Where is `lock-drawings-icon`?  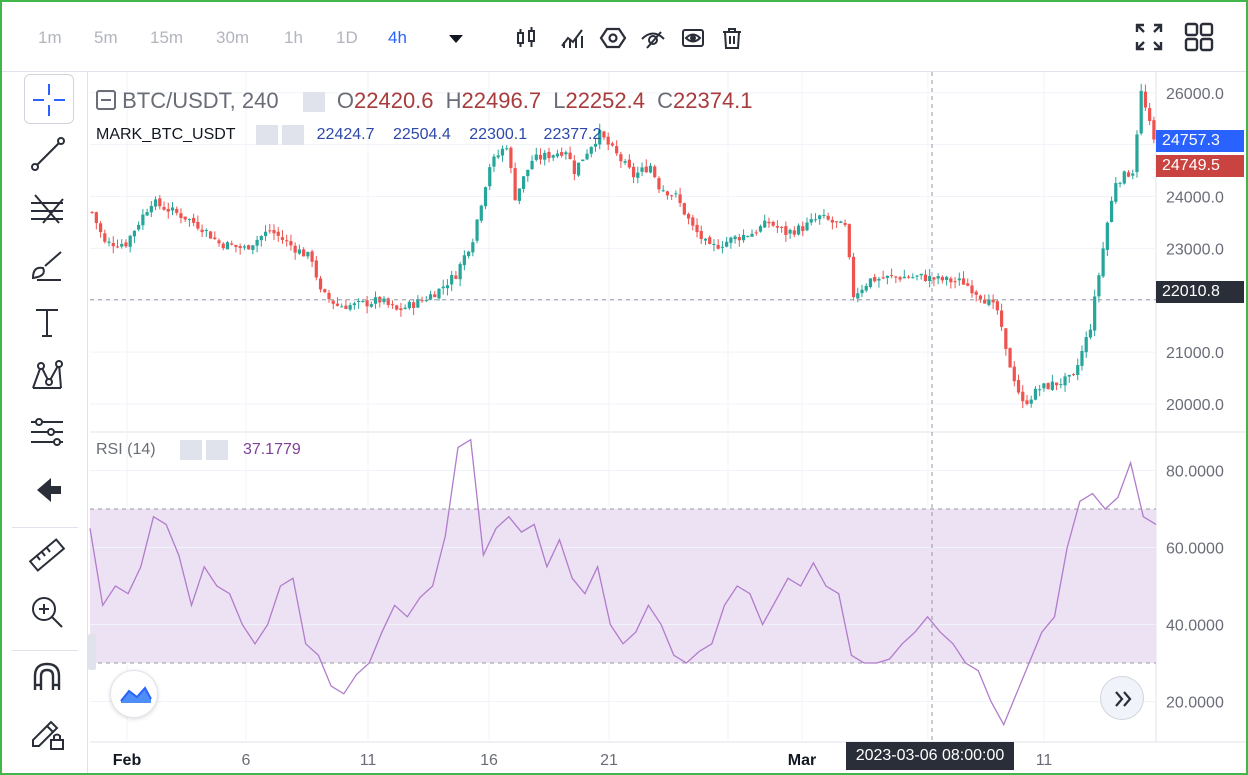 lock-drawings-icon is located at coordinates (47, 734).